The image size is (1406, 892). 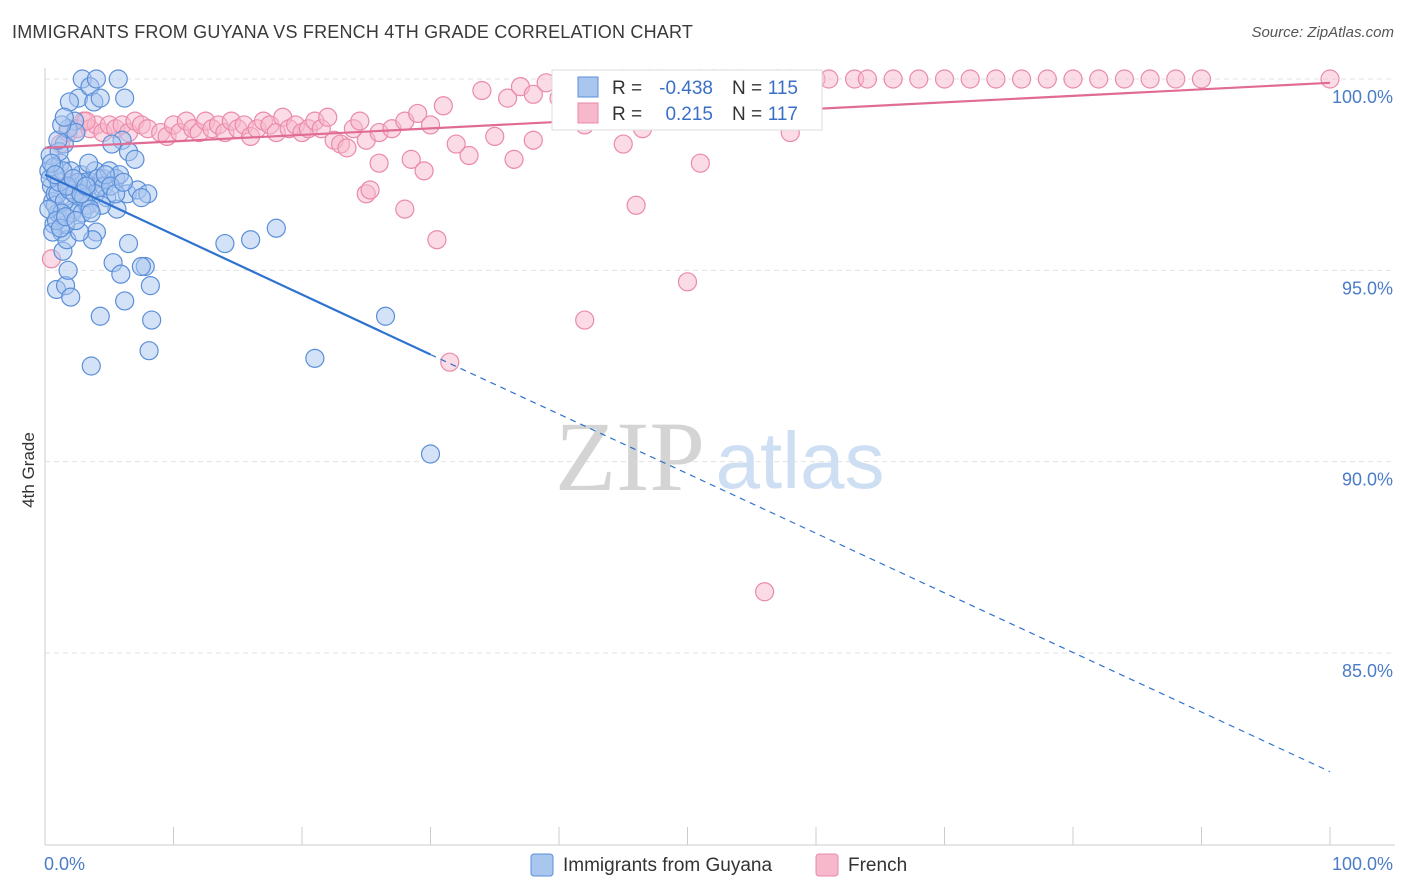 I want to click on series-guyana, so click(x=240, y=266).